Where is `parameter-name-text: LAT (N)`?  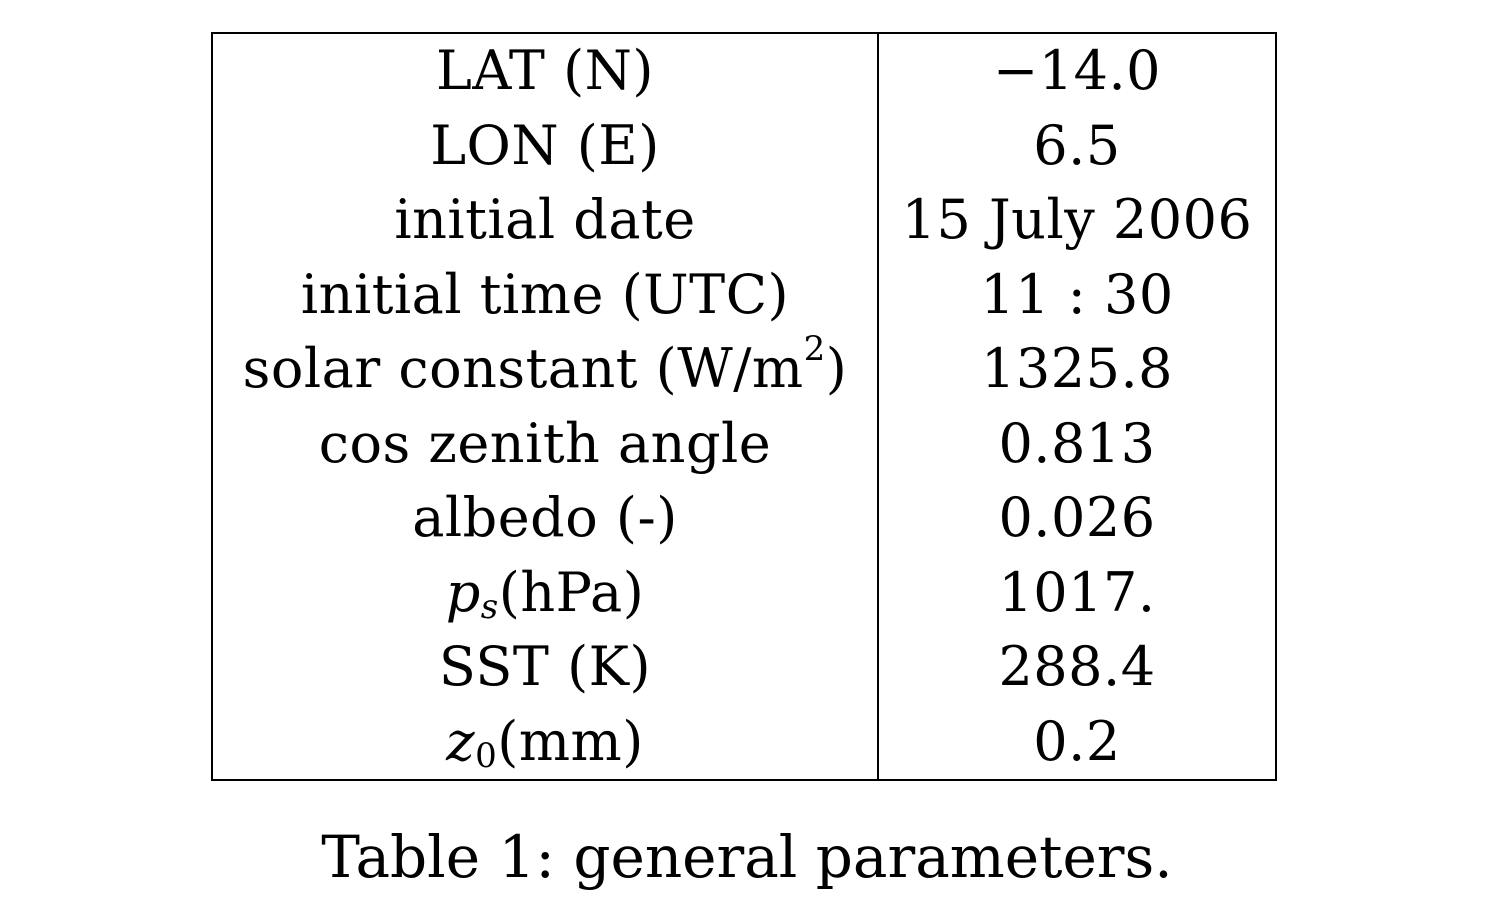
parameter-name-text: LAT (N) is located at coordinates (545, 71).